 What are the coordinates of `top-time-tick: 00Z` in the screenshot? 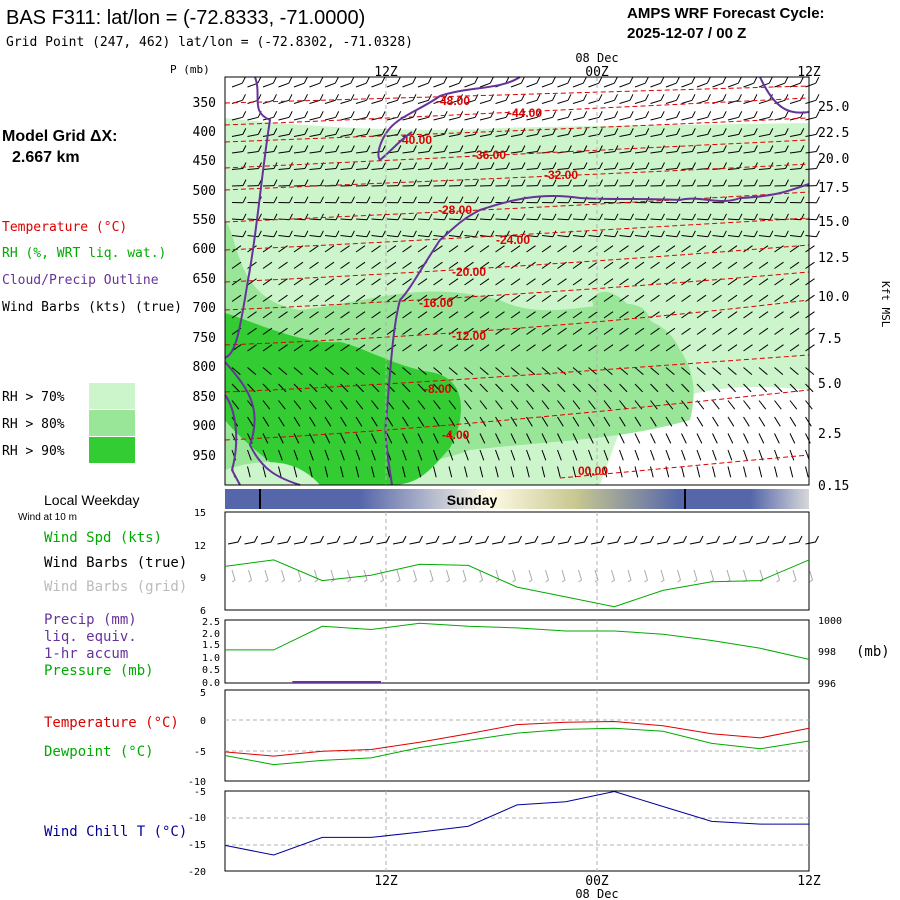 It's located at (597, 72).